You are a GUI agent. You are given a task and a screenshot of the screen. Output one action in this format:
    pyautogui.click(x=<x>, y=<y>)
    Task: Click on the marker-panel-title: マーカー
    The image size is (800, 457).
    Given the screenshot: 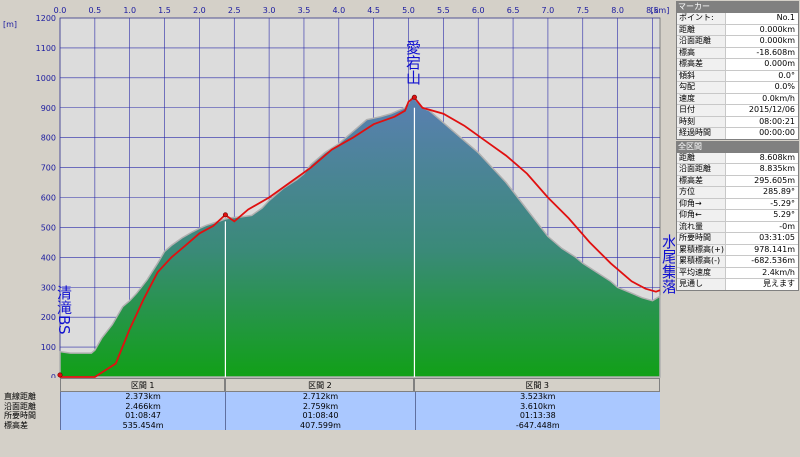 What is the action you would take?
    pyautogui.click(x=737, y=6)
    